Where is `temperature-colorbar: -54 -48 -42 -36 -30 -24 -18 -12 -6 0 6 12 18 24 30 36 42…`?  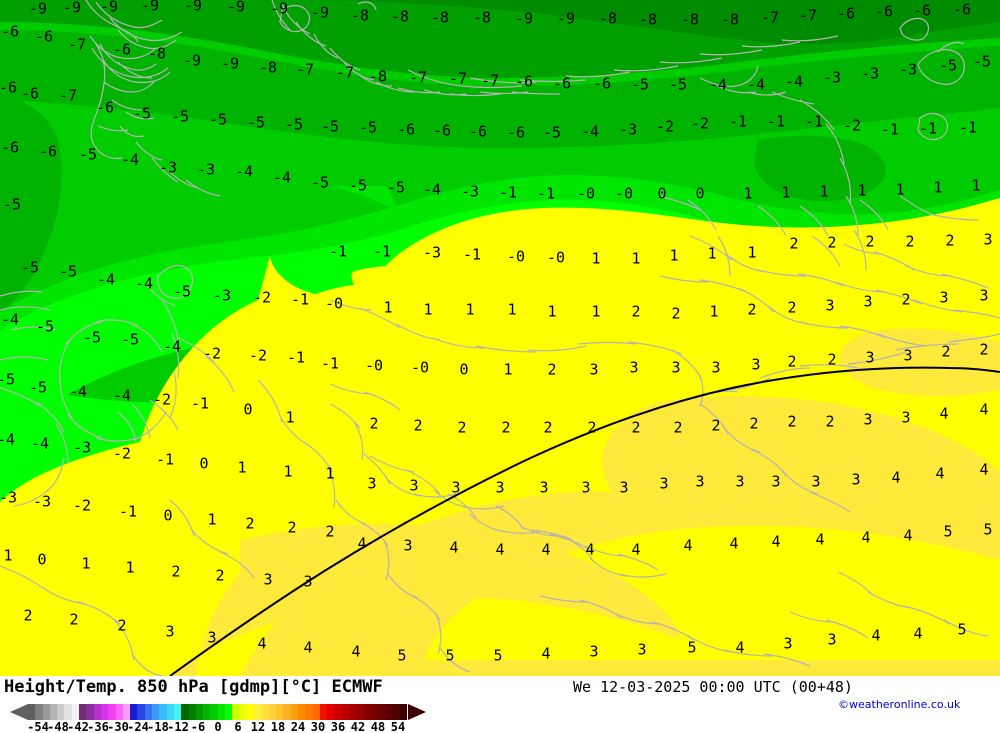
temperature-colorbar: -54 -48 -42 -36 -30 -24 -18 -12 -6 0 6 12 18 24 30 36 42… is located at coordinates (500, 718).